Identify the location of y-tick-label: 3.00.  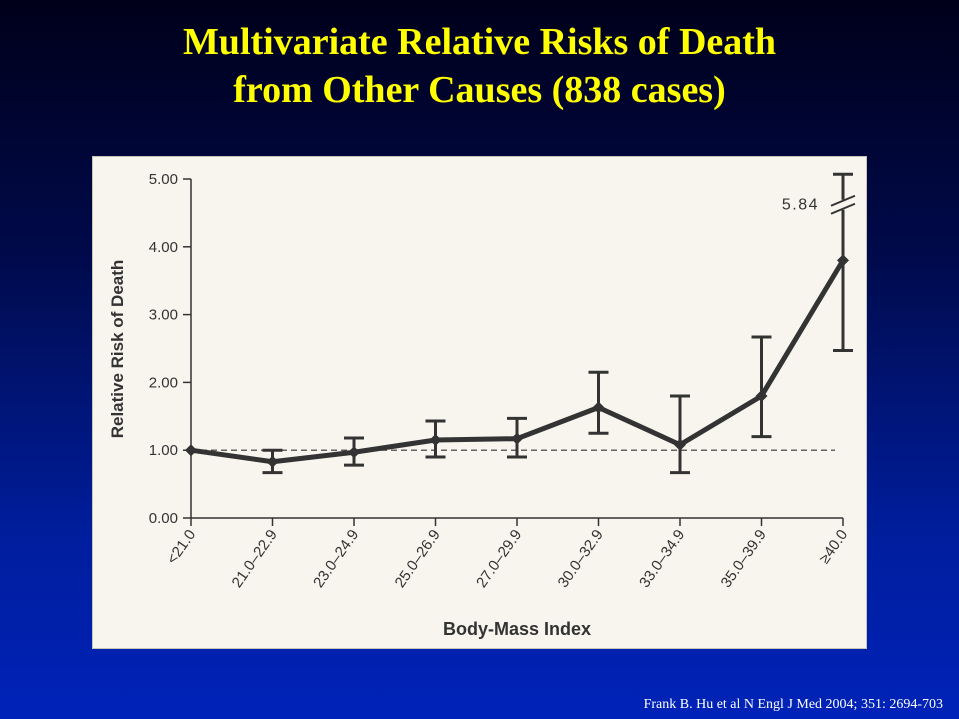
(163, 315).